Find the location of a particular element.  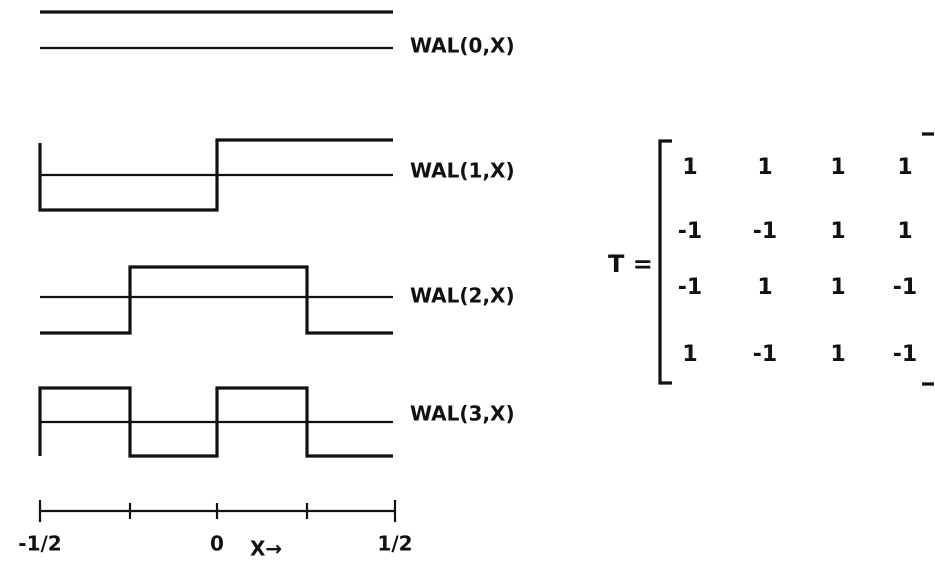

tick-label: -1/2 is located at coordinates (39, 544).